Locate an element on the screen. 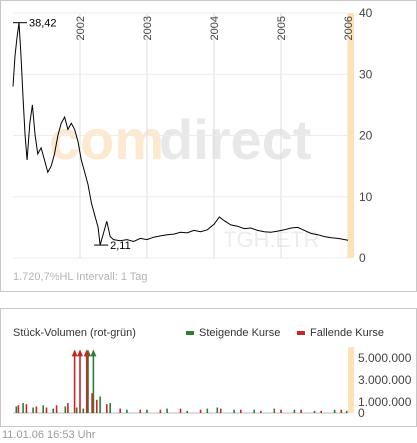  price-y-tick-label: 40 is located at coordinates (366, 13).